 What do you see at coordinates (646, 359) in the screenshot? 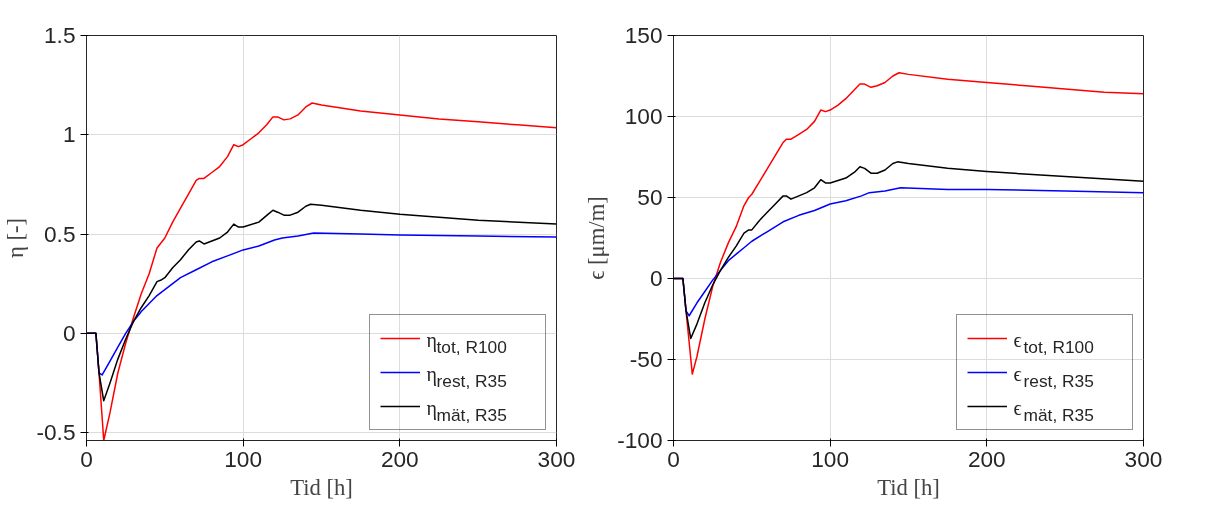
I see `y-tick-label: -50` at bounding box center [646, 359].